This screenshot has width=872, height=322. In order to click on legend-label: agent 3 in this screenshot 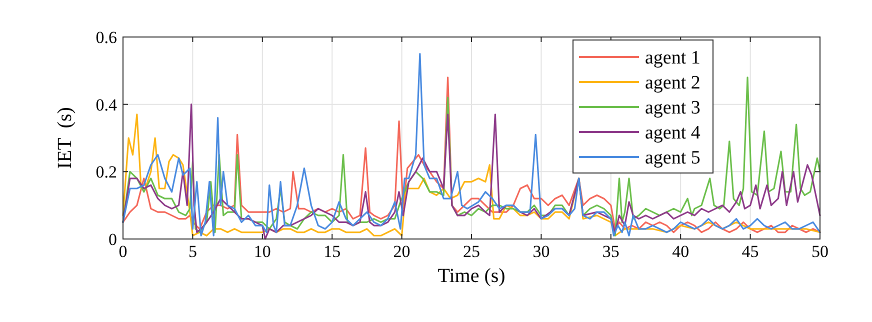, I will do `click(672, 108)`.